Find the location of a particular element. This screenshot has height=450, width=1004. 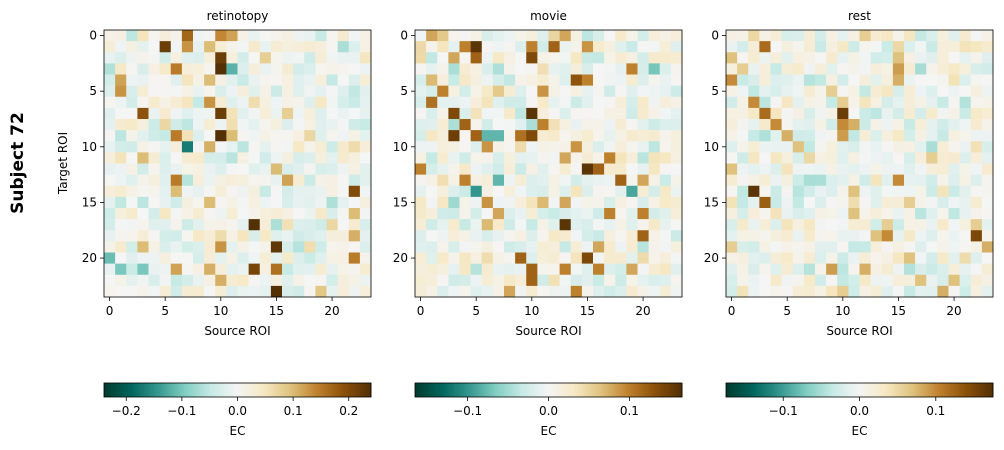

y-tick-label: 5 is located at coordinates (404, 91).